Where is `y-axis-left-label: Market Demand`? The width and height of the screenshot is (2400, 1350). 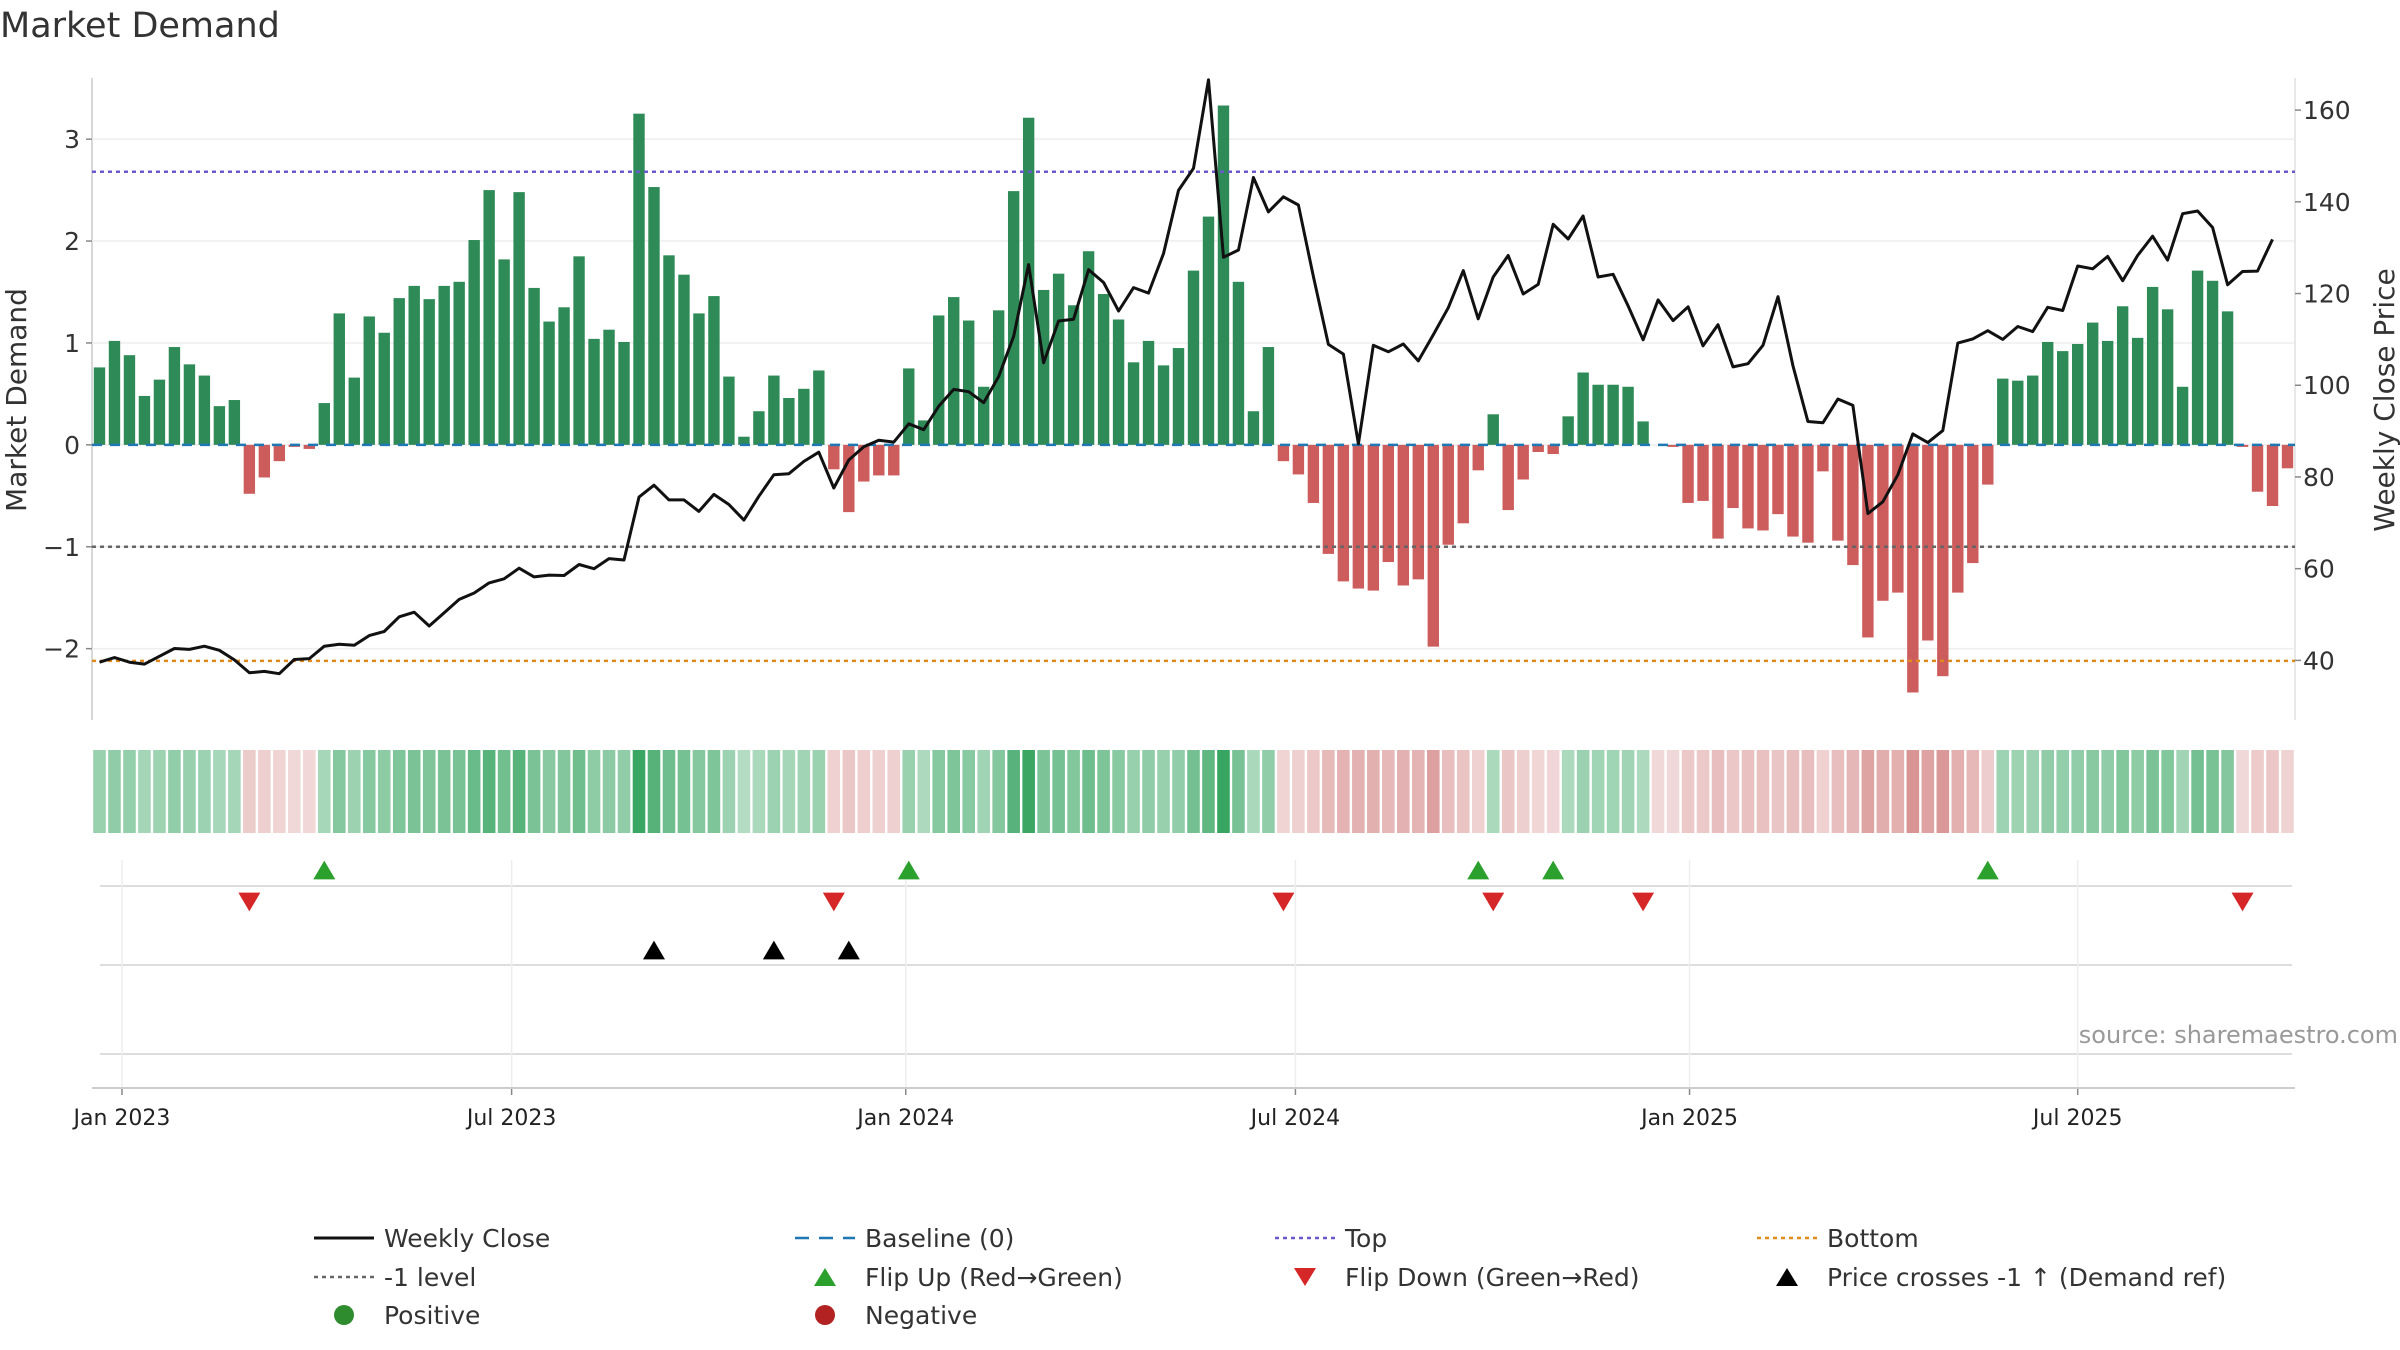 y-axis-left-label: Market Demand is located at coordinates (16, 400).